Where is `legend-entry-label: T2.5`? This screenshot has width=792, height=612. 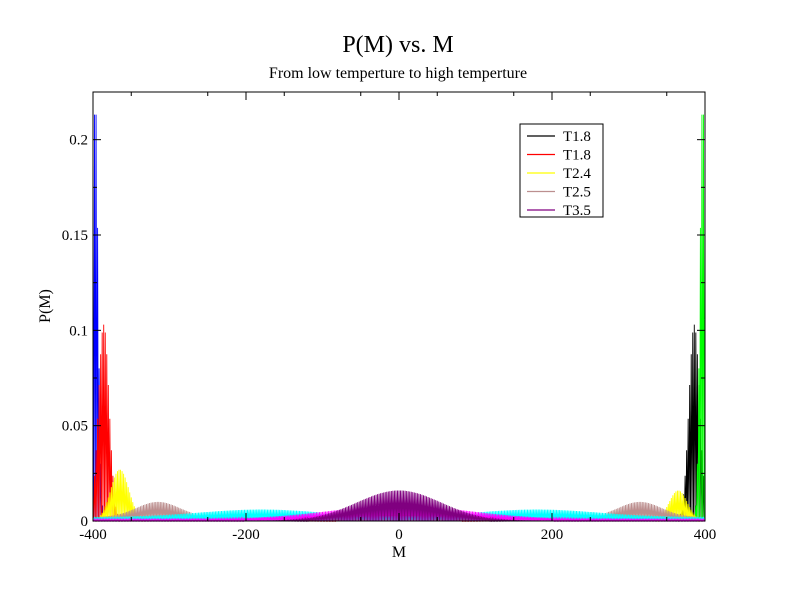 legend-entry-label: T2.5 is located at coordinates (577, 193).